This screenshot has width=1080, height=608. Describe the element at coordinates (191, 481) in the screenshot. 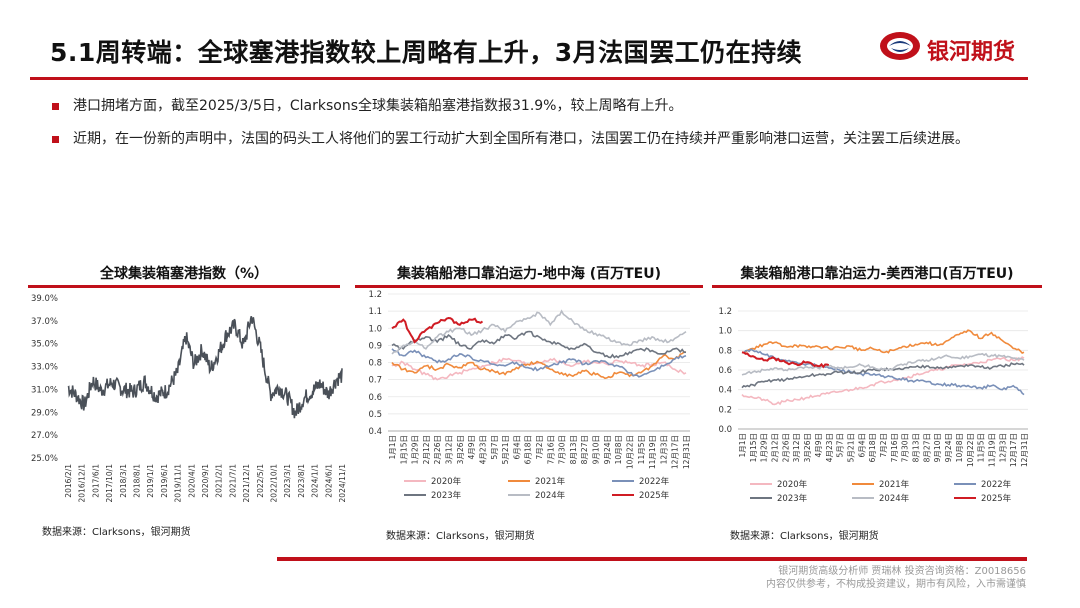

I see `x-tick-label: 2020/4/1` at that location.